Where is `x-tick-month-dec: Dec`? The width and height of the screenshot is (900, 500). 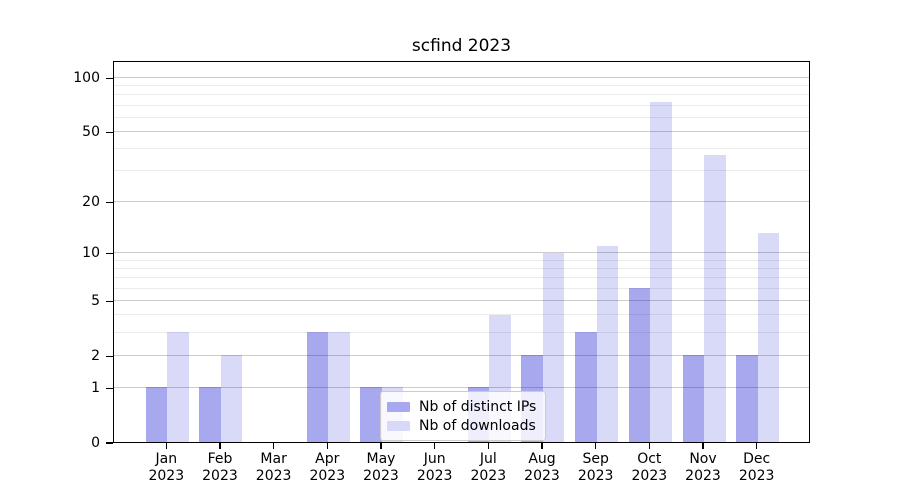 x-tick-month-dec: Dec is located at coordinates (757, 459).